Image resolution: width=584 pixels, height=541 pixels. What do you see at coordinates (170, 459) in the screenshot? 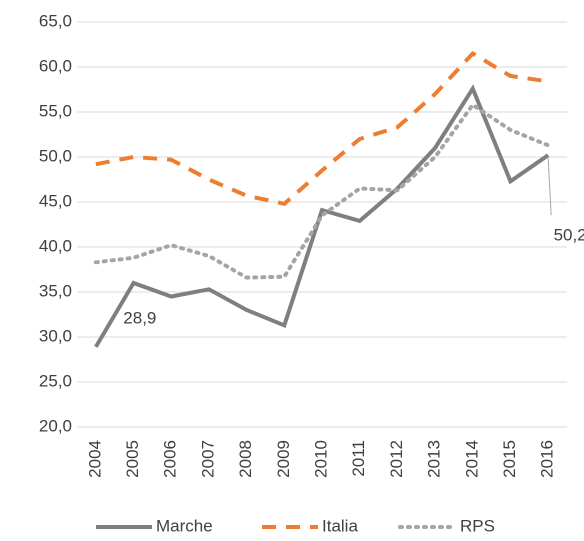
I see `x-tick-label: 2006` at bounding box center [170, 459].